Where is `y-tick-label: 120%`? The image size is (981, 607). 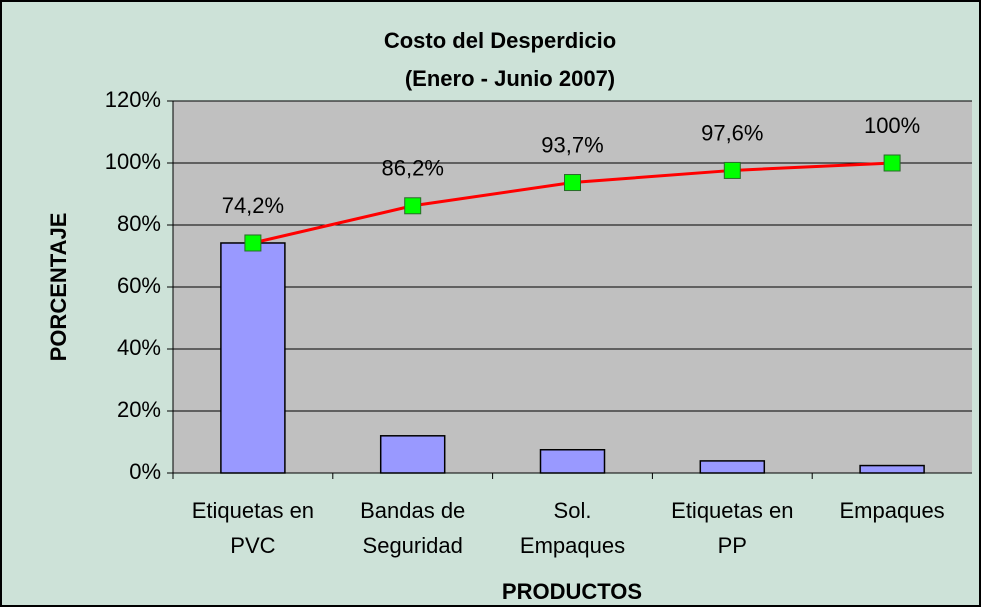
y-tick-label: 120% is located at coordinates (133, 99).